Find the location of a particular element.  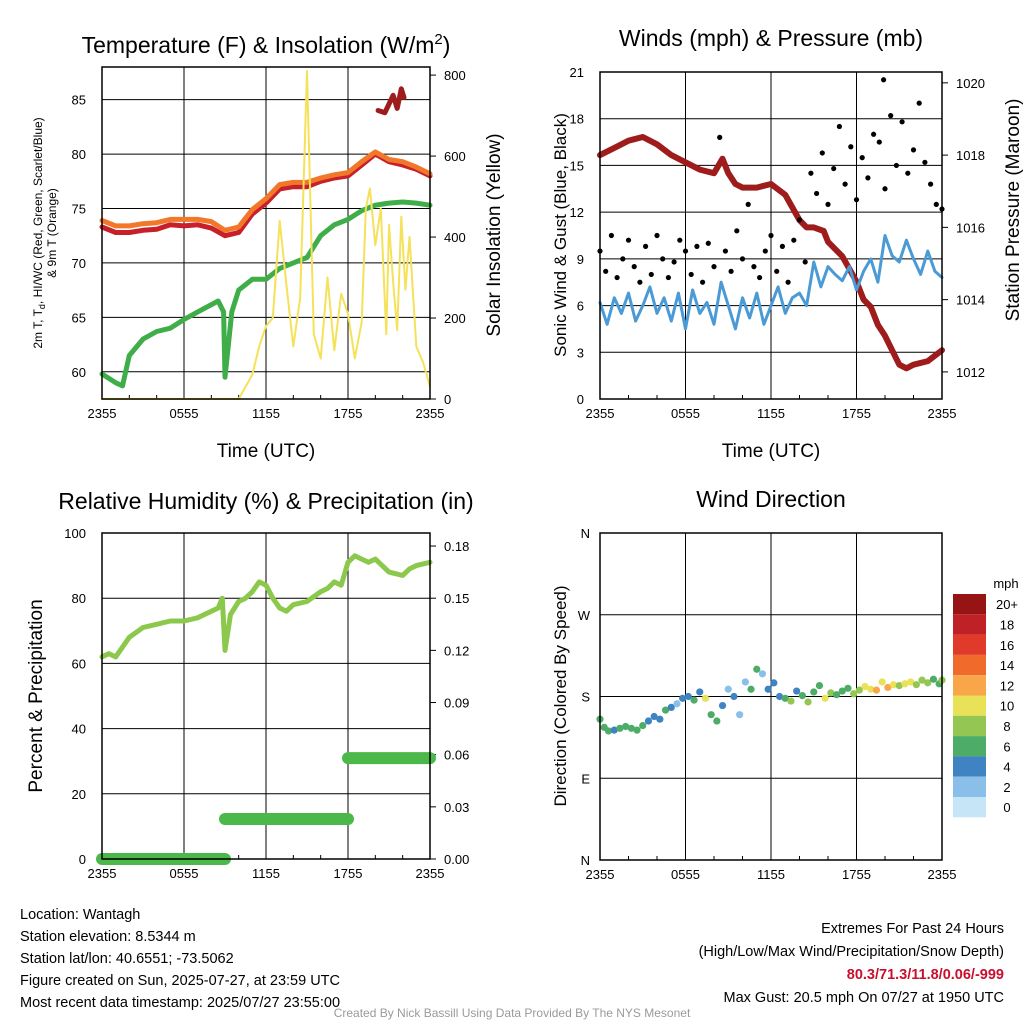

y-tick-label: 6 is located at coordinates (580, 306).